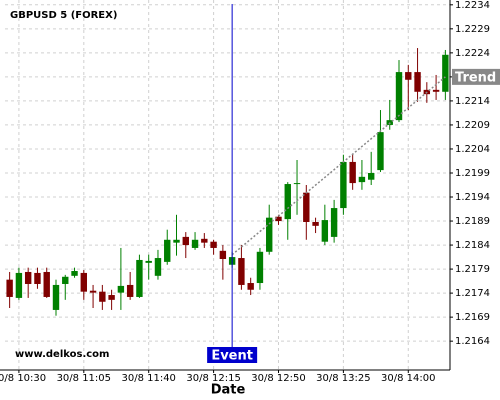  What do you see at coordinates (472, 317) in the screenshot?
I see `y-tick-label: 1.2169` at bounding box center [472, 317].